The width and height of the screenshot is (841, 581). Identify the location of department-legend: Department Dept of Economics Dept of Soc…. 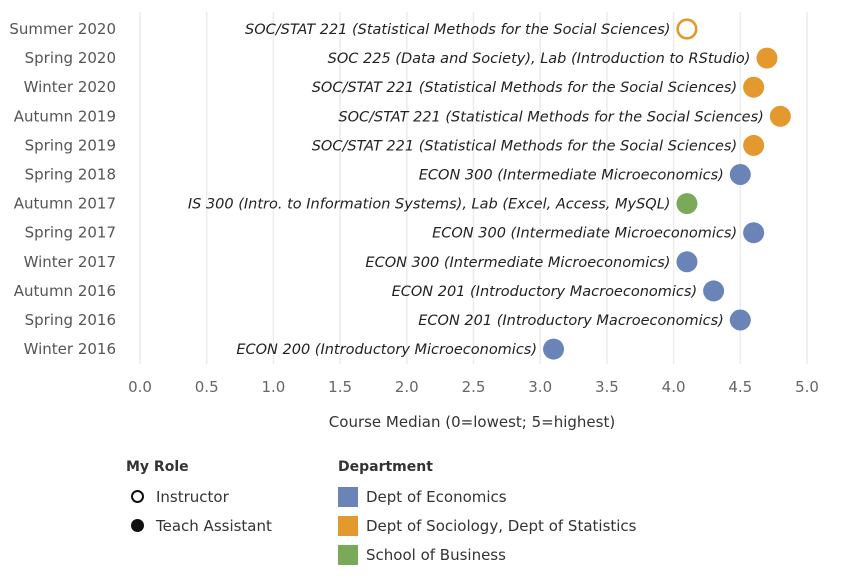
(487, 514).